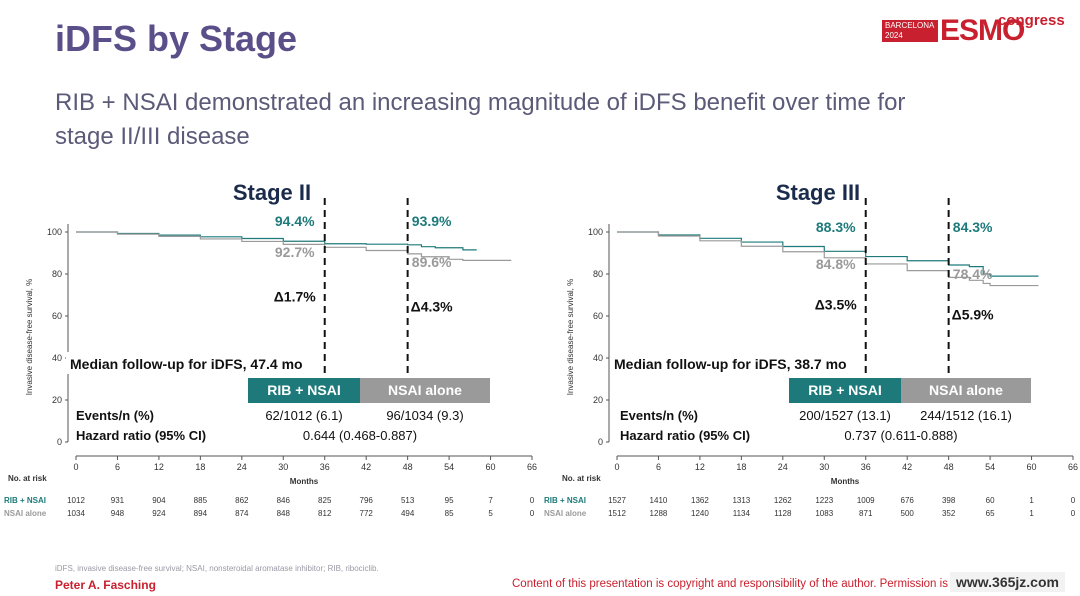 The image size is (1080, 596). Describe the element at coordinates (295, 252) in the screenshot. I see `landmark-nsai-label: 92.7%` at that location.